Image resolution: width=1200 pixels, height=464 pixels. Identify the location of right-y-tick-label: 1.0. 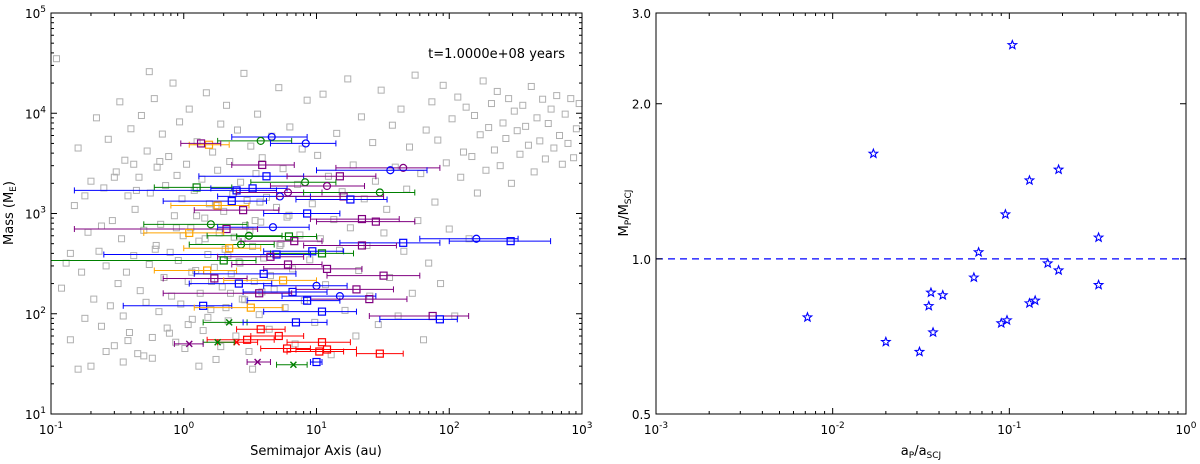
(641, 260).